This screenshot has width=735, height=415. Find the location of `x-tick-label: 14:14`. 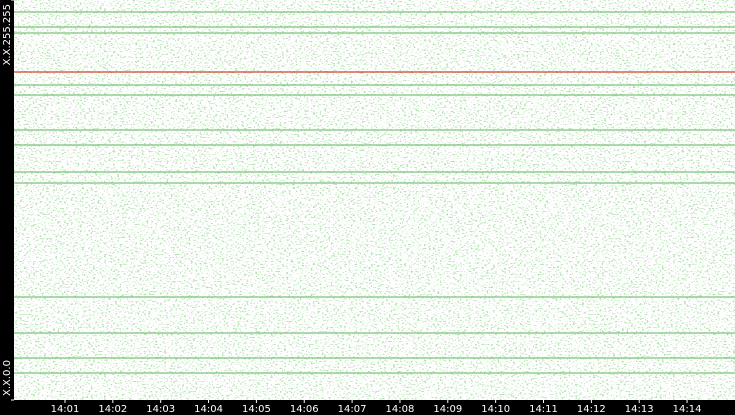

x-tick-label: 14:14 is located at coordinates (687, 409).